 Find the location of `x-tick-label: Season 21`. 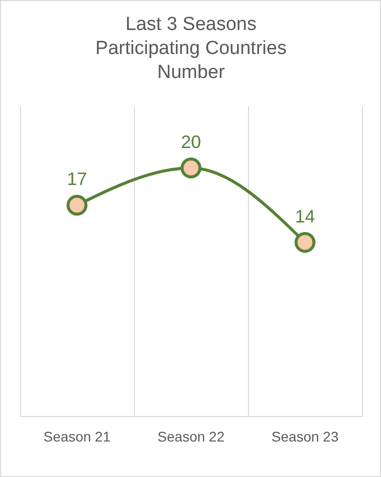

x-tick-label: Season 21 is located at coordinates (77, 436).